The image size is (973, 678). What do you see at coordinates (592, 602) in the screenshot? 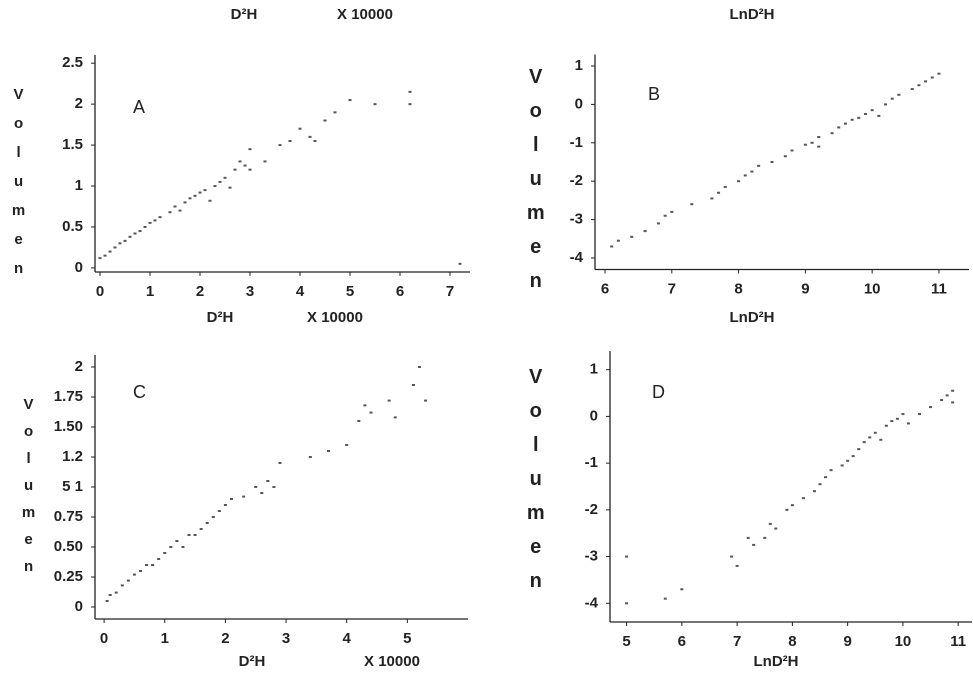
I see `y-tick-label: -4` at bounding box center [592, 602].